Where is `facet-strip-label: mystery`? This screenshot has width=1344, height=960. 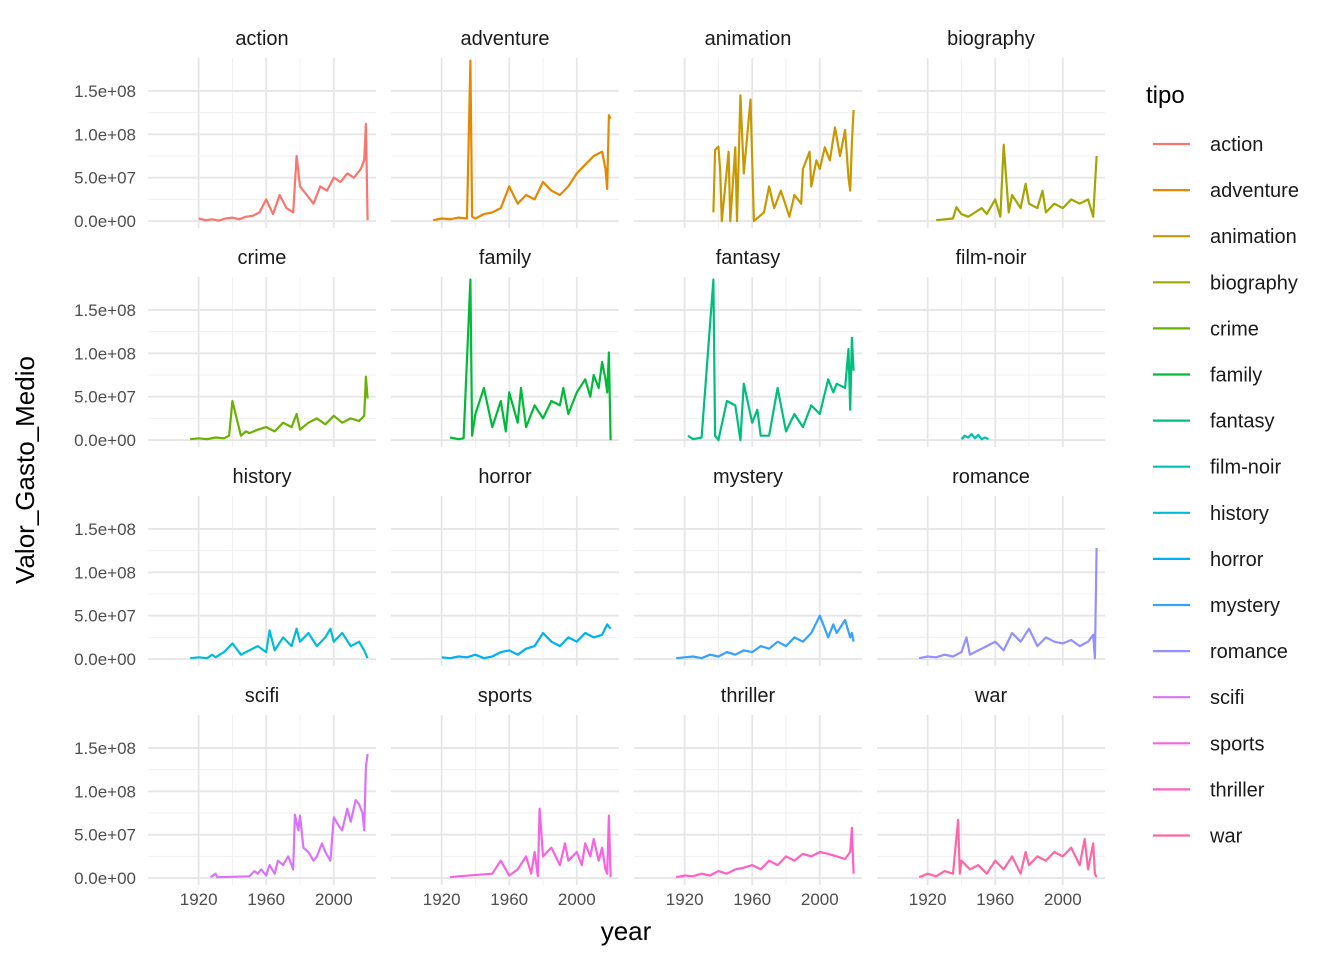 facet-strip-label: mystery is located at coordinates (748, 477).